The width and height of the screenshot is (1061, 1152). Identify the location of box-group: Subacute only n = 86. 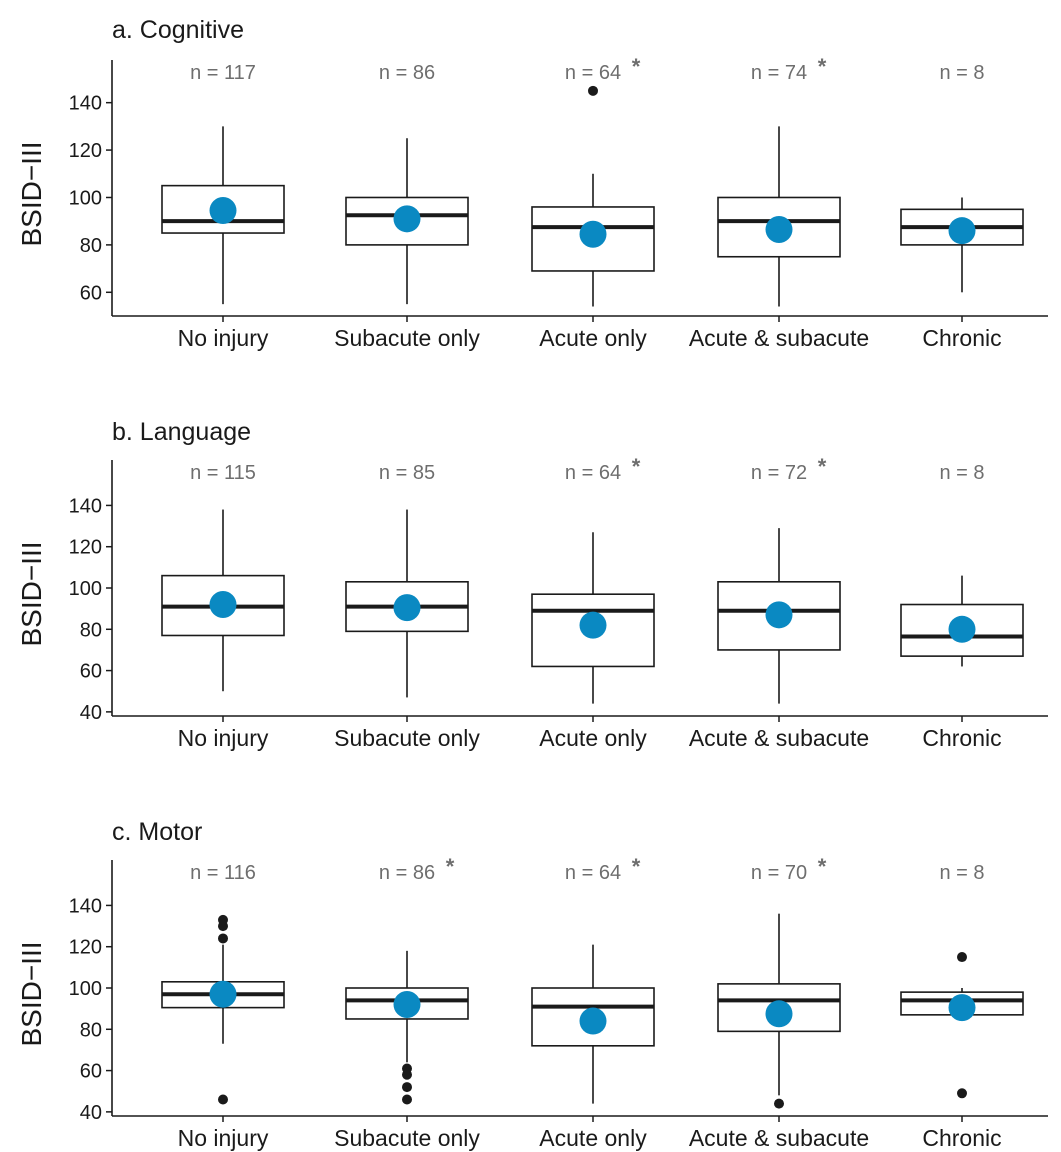
(407, 206).